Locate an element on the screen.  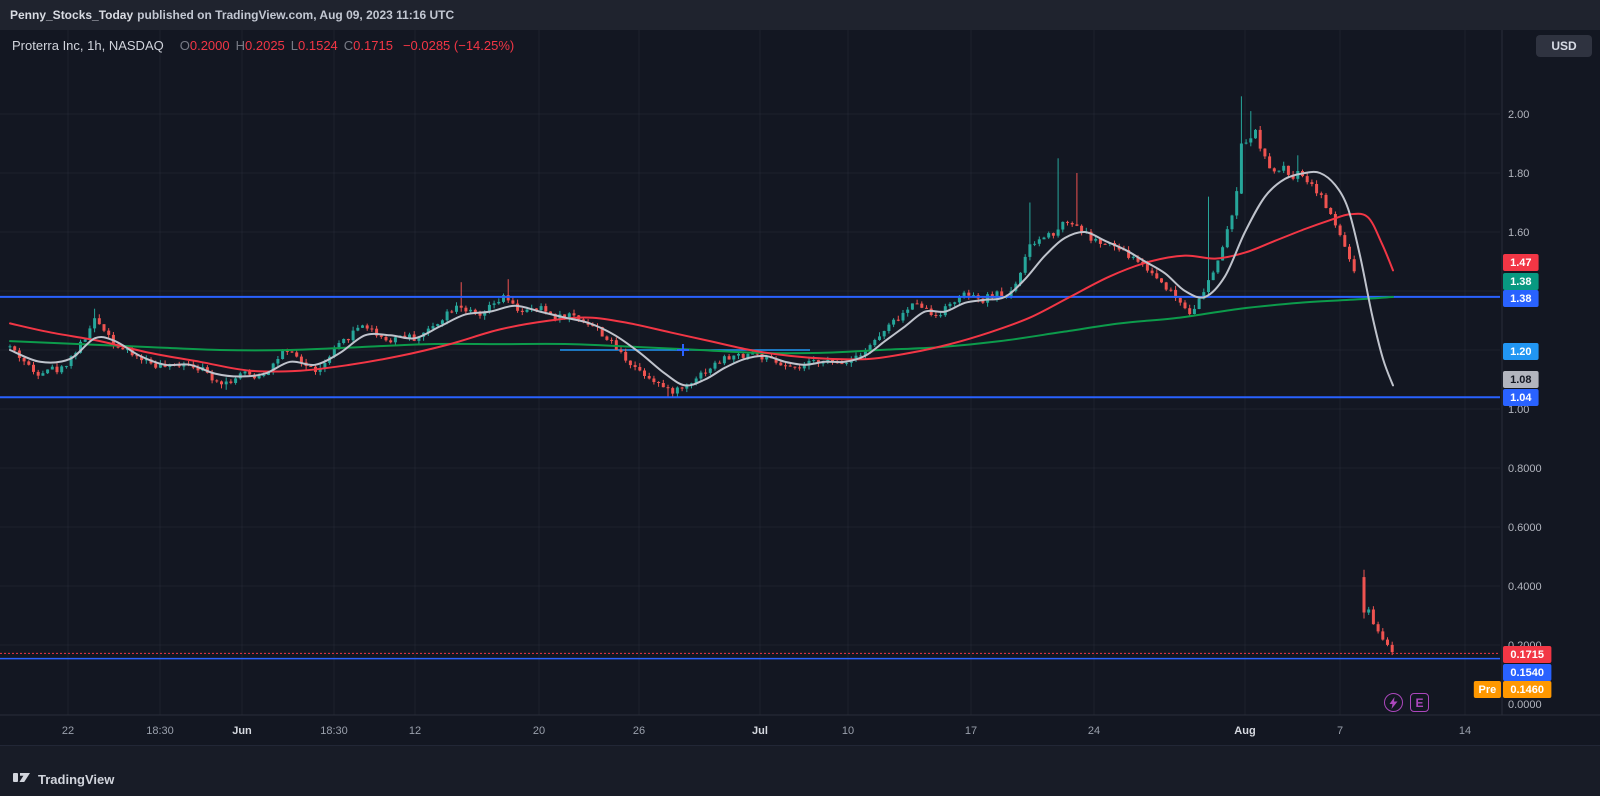
svg-text: 17 is located at coordinates (971, 731).